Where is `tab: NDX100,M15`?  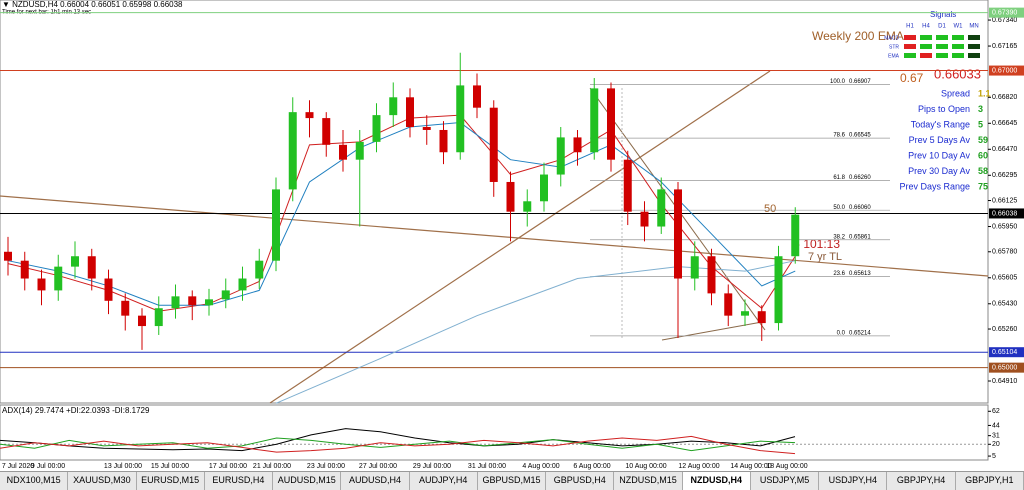 tab: NDX100,M15 is located at coordinates (34, 481).